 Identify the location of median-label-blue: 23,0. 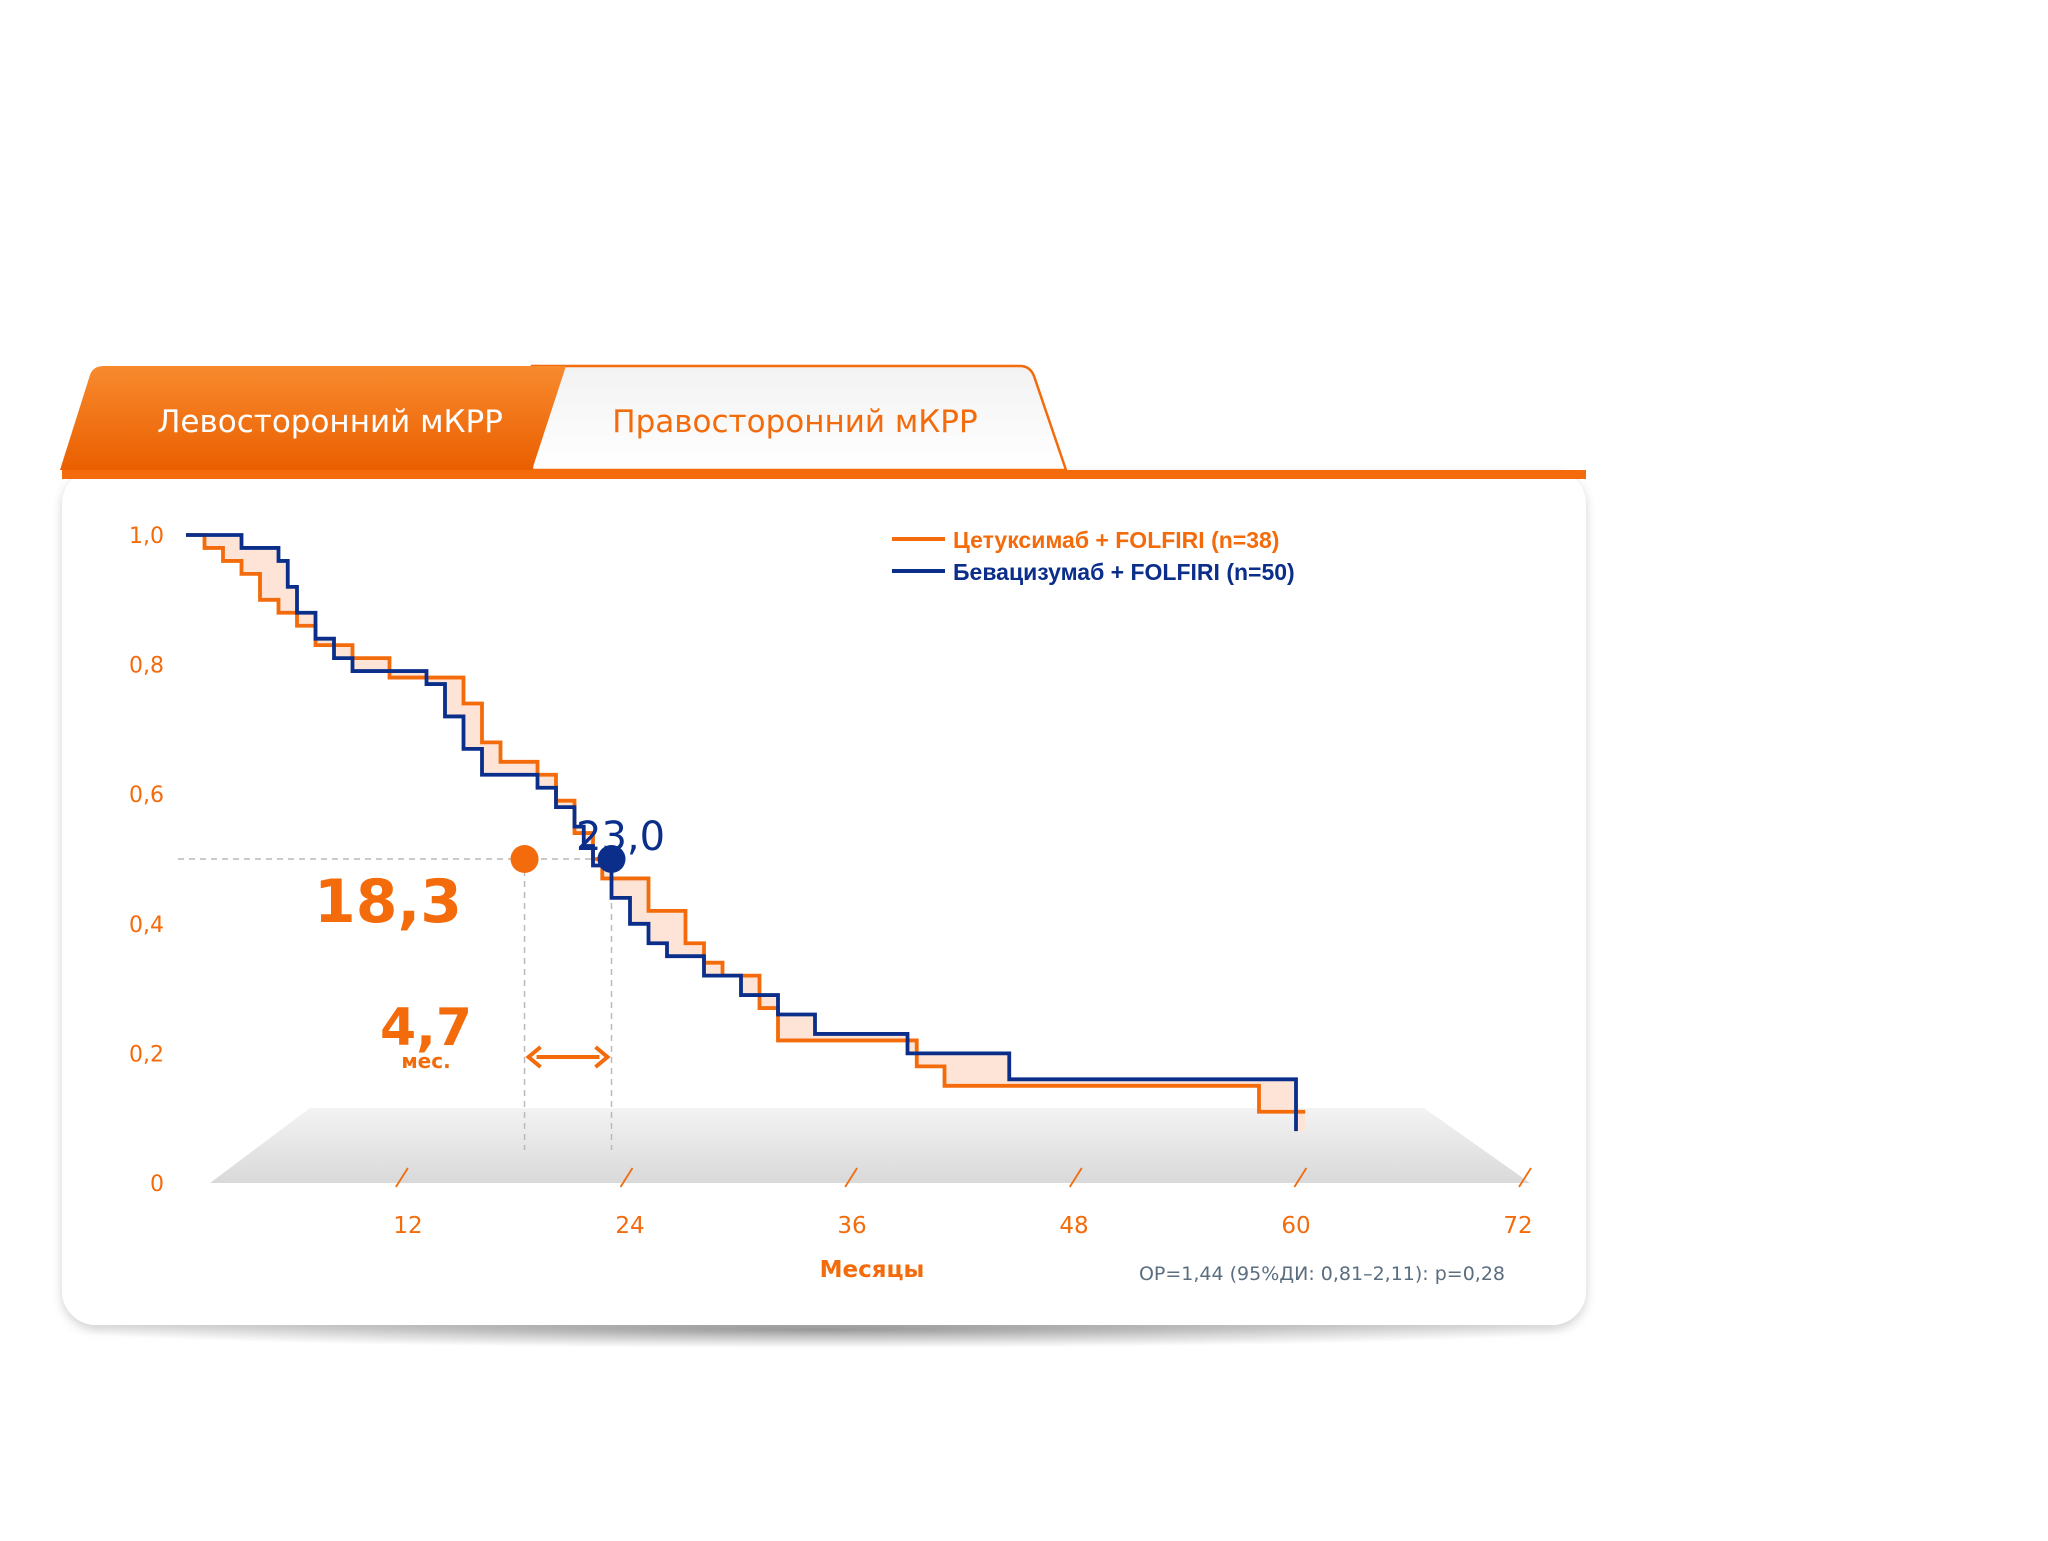
(620, 837).